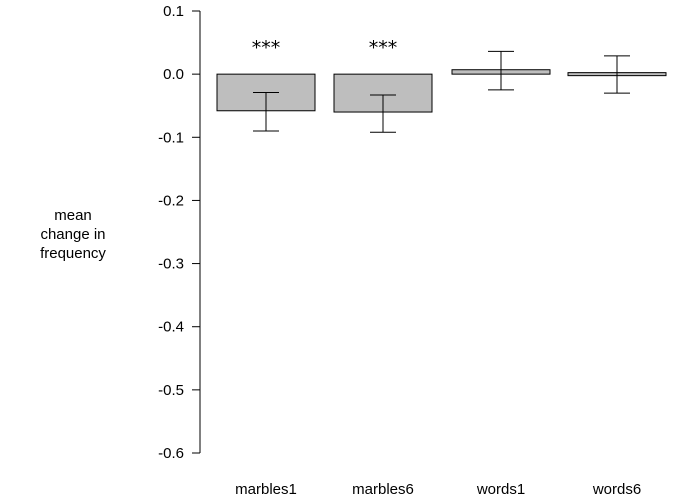 Image resolution: width=684 pixels, height=502 pixels. I want to click on x-tick-label: marbles1, so click(266, 489).